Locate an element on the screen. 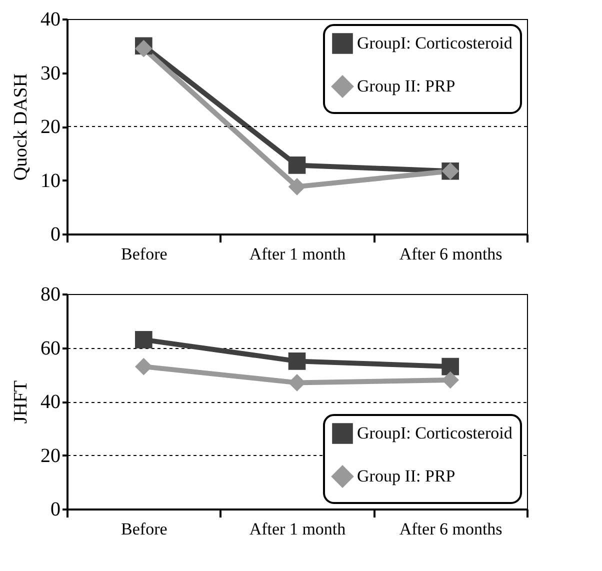 Image resolution: width=602 pixels, height=571 pixels. y-axis-title: JHFT is located at coordinates (21, 402).